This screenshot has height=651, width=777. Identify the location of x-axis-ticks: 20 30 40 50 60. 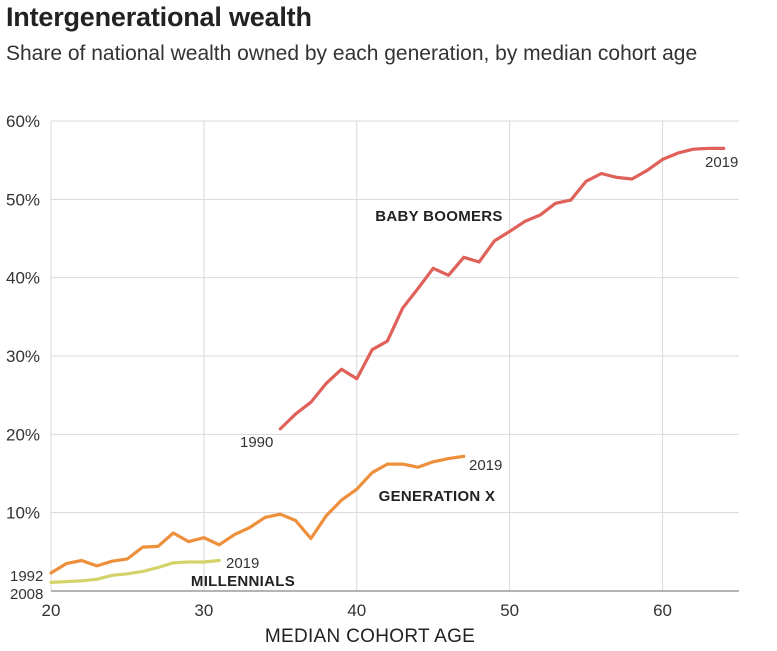
(357, 610).